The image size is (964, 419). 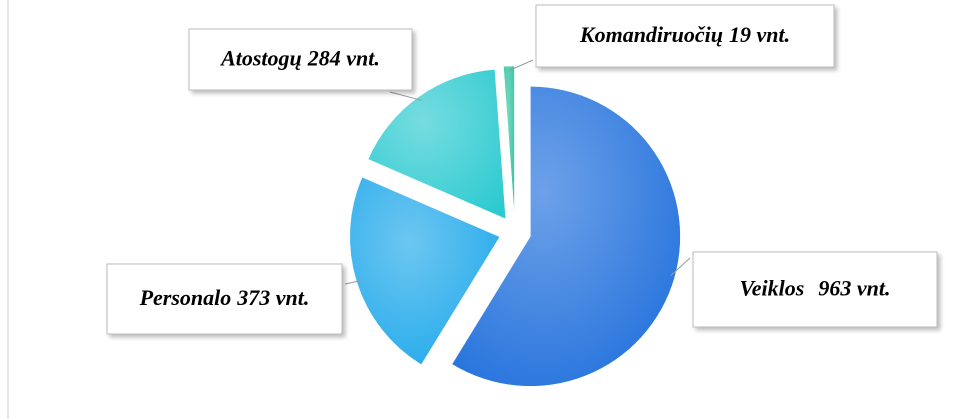 What do you see at coordinates (272, 297) in the screenshot?
I see `value-label: 373 vnt.` at bounding box center [272, 297].